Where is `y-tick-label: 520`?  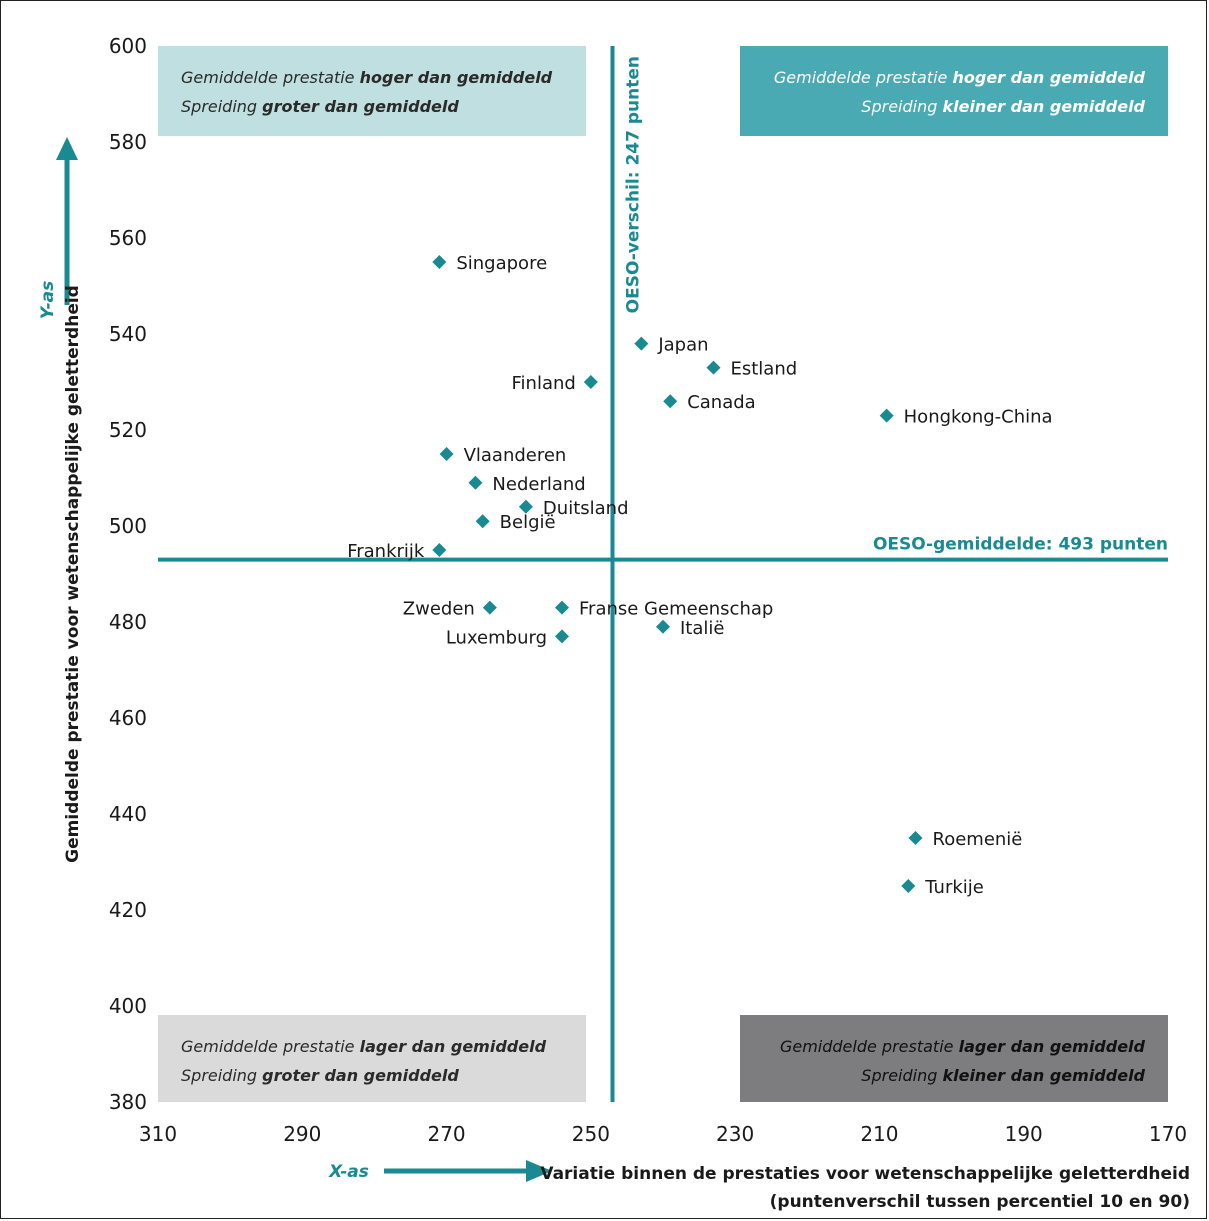
y-tick-label: 520 is located at coordinates (128, 430).